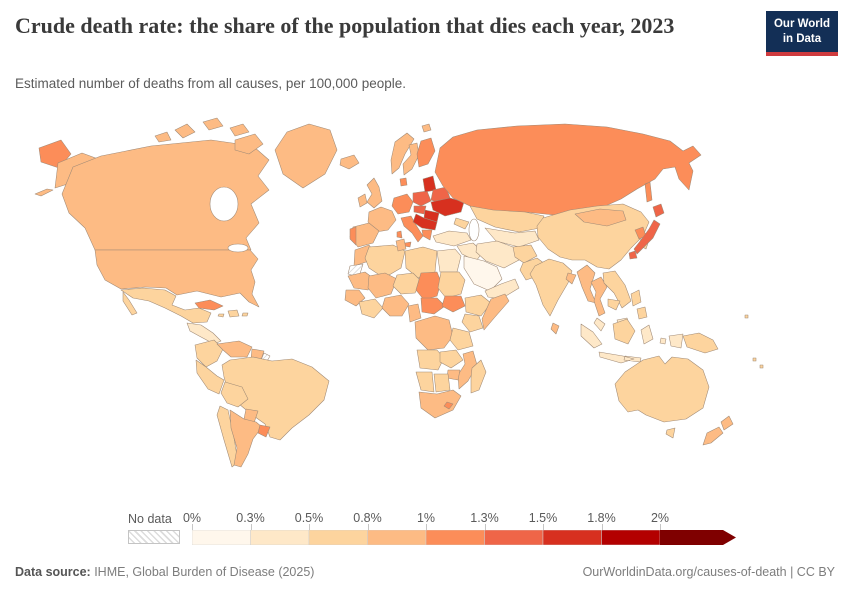  Describe the element at coordinates (427, 235) in the screenshot. I see `region-greece` at that location.